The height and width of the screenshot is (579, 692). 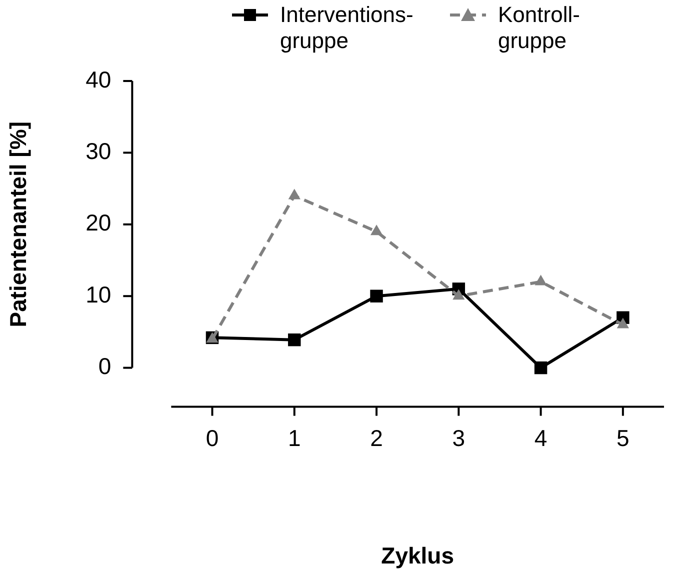 What do you see at coordinates (376, 437) in the screenshot?
I see `x-tick-label: 2` at bounding box center [376, 437].